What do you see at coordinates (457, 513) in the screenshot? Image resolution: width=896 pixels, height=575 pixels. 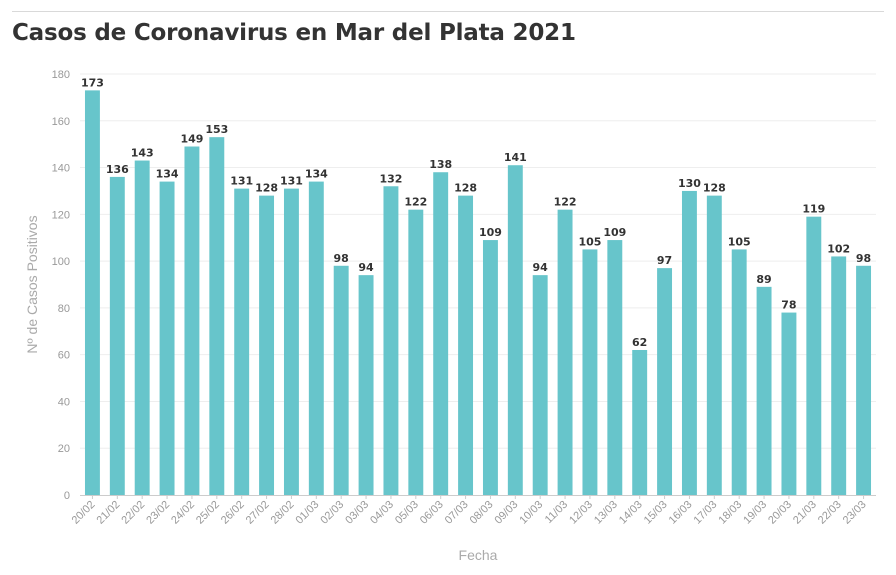 I see `x-tick-label: 07/03` at bounding box center [457, 513].